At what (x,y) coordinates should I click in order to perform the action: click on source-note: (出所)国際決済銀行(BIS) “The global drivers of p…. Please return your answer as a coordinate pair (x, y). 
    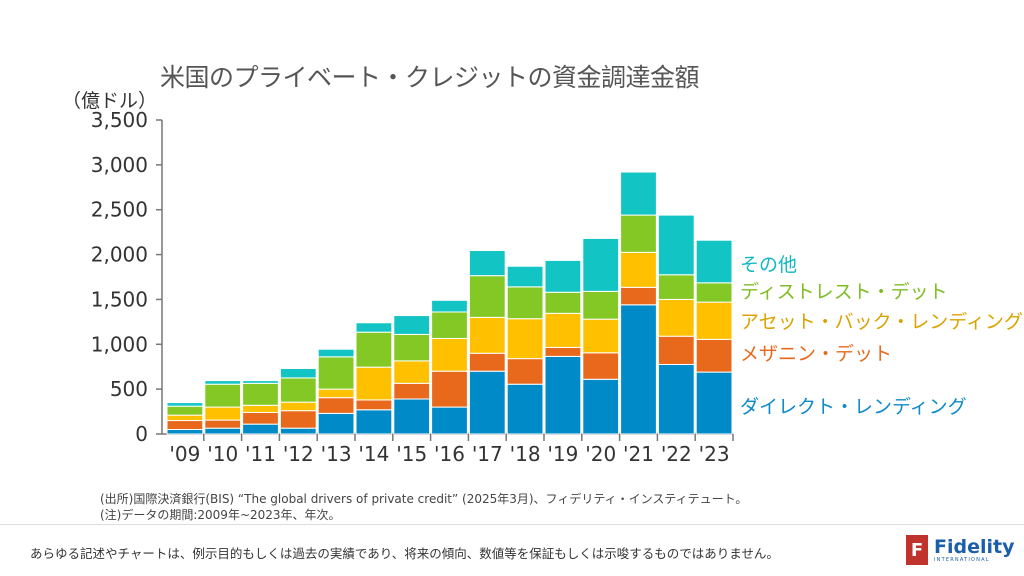
    Looking at the image, I should click on (424, 499).